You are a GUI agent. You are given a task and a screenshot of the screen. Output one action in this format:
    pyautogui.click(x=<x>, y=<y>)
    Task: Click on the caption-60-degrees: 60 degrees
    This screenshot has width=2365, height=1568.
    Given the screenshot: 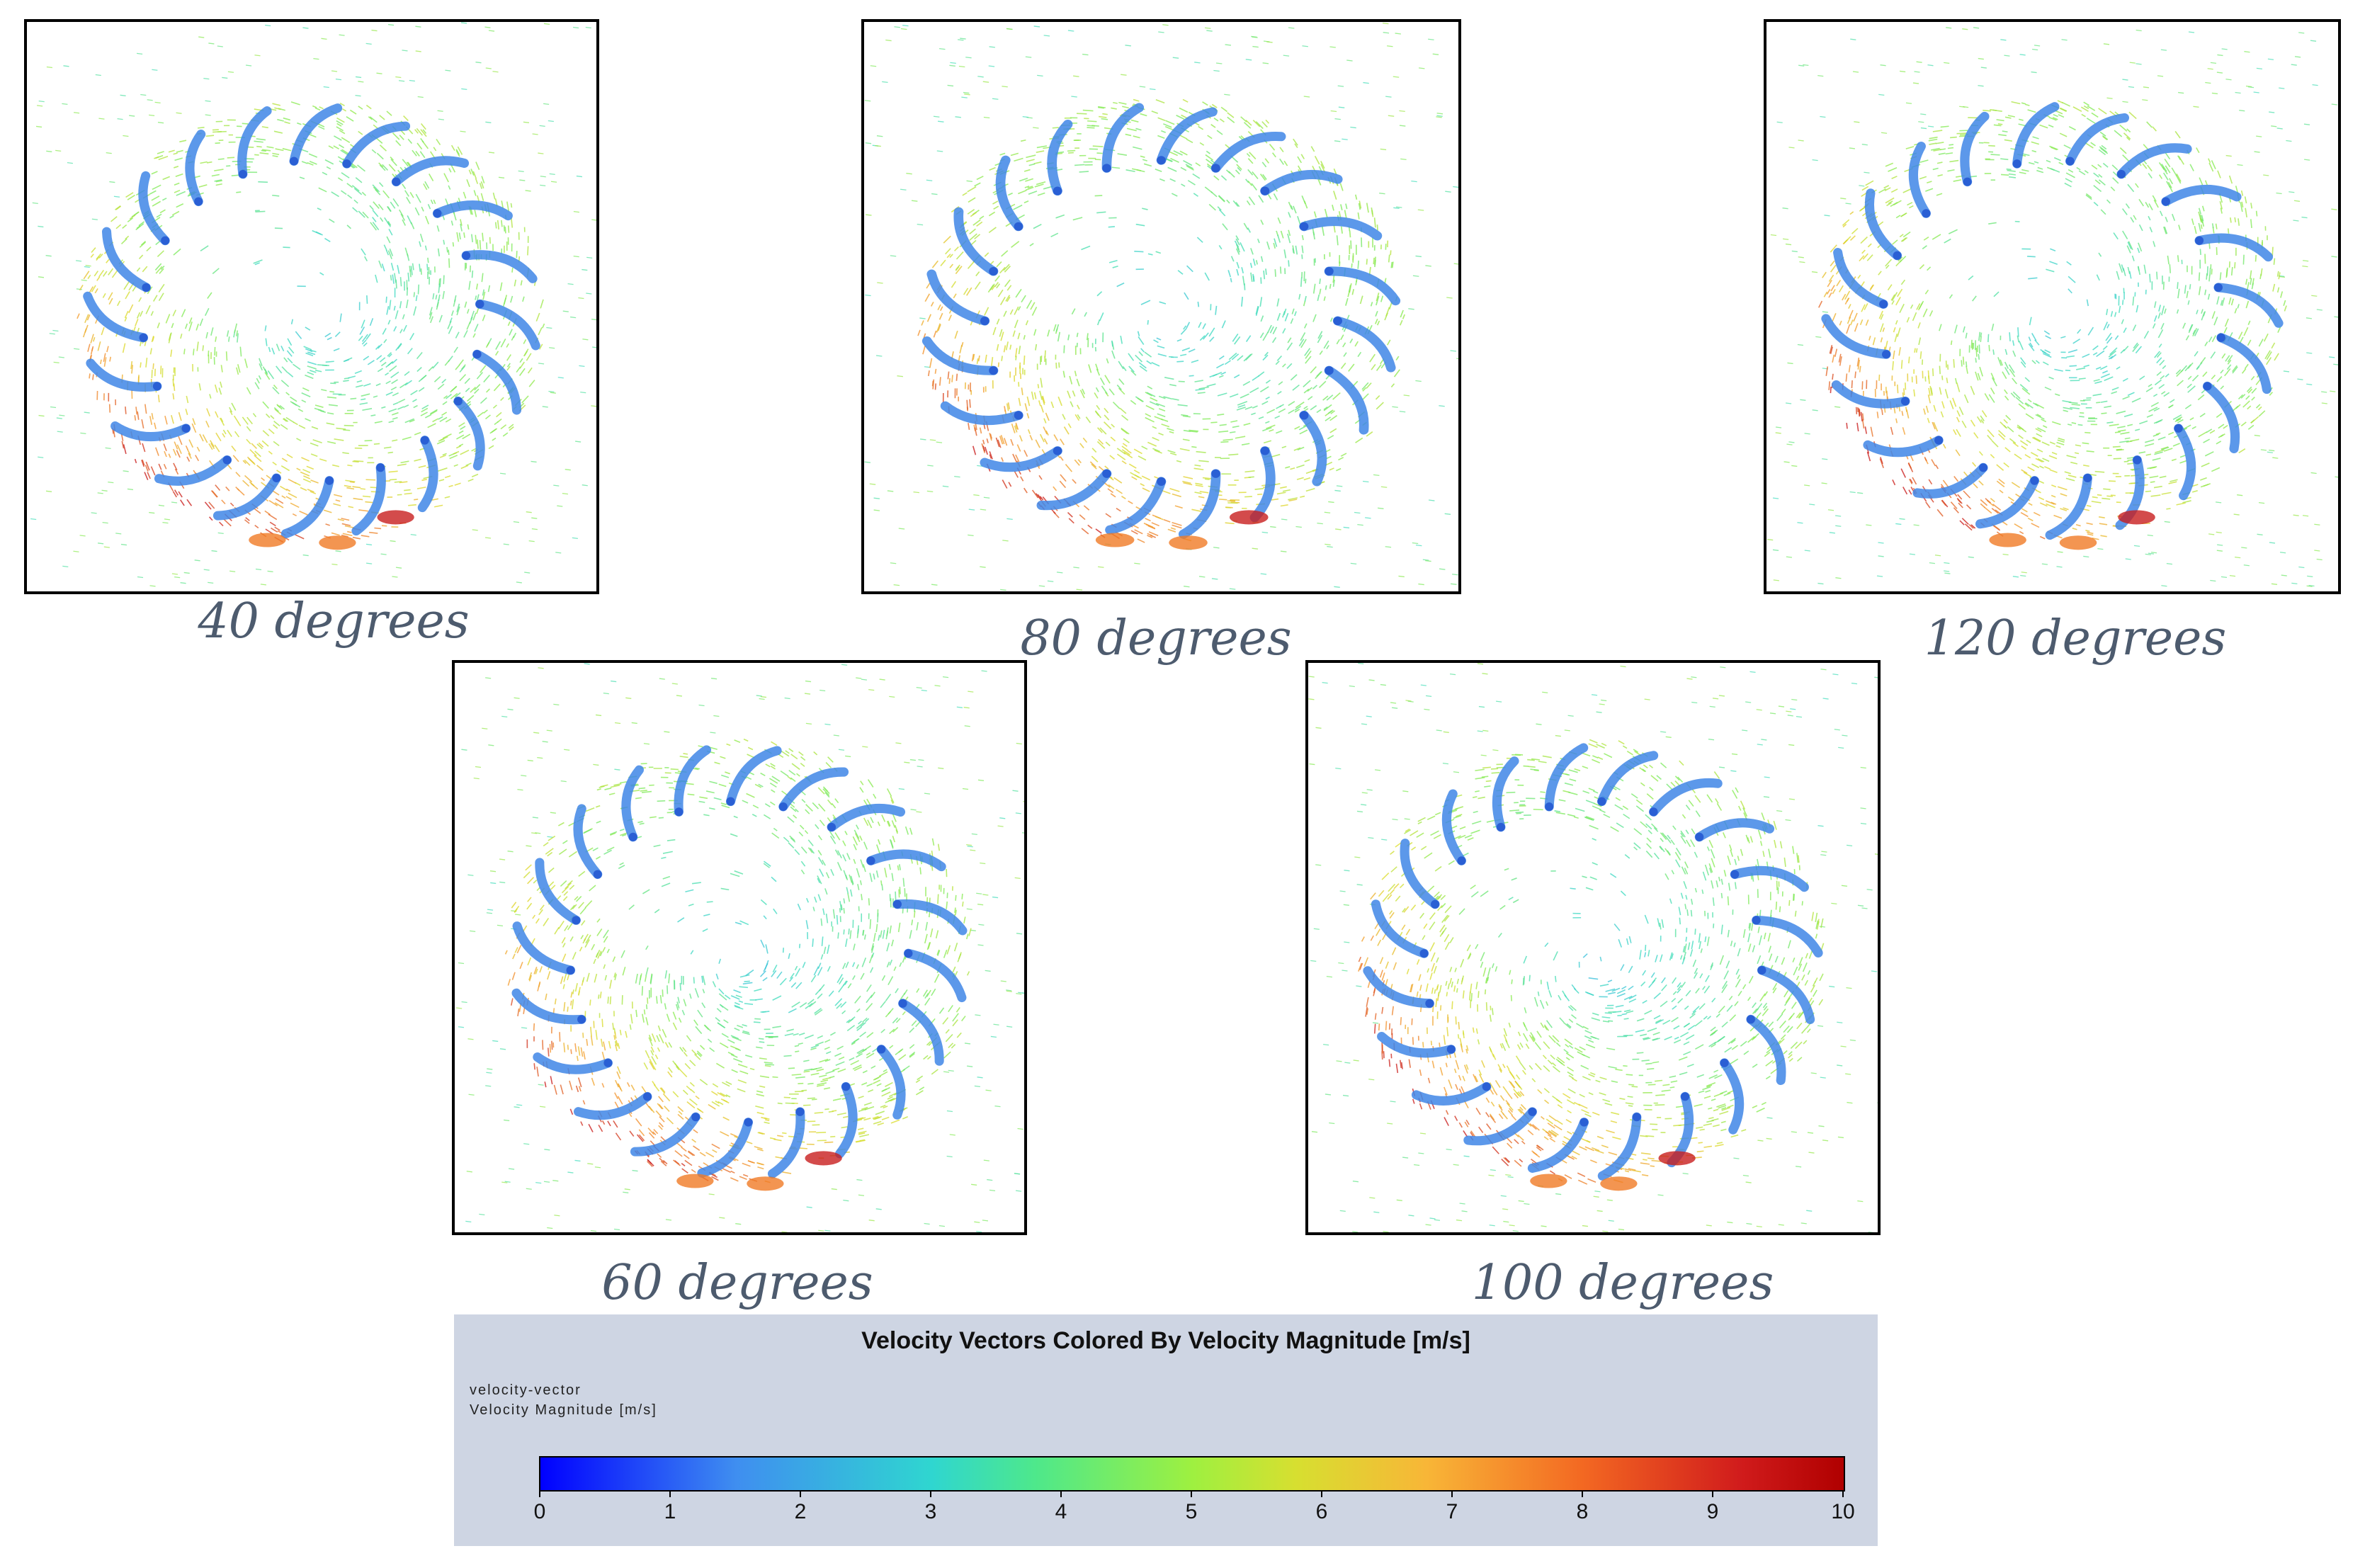 What is the action you would take?
    pyautogui.click(x=737, y=1283)
    